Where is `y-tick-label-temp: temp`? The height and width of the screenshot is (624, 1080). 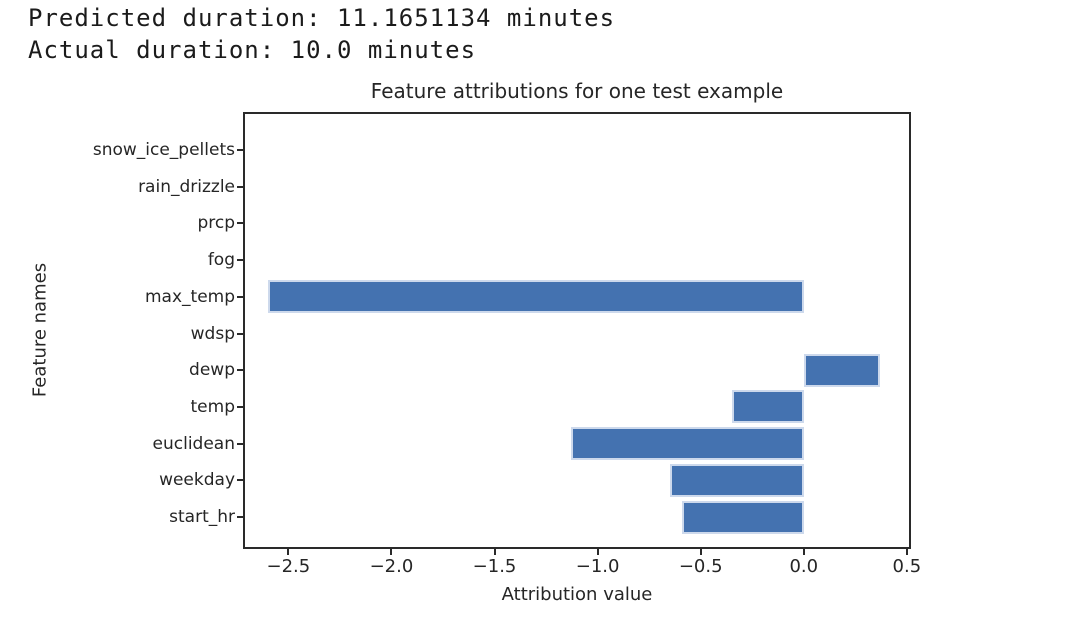
y-tick-label-temp: temp is located at coordinates (212, 406).